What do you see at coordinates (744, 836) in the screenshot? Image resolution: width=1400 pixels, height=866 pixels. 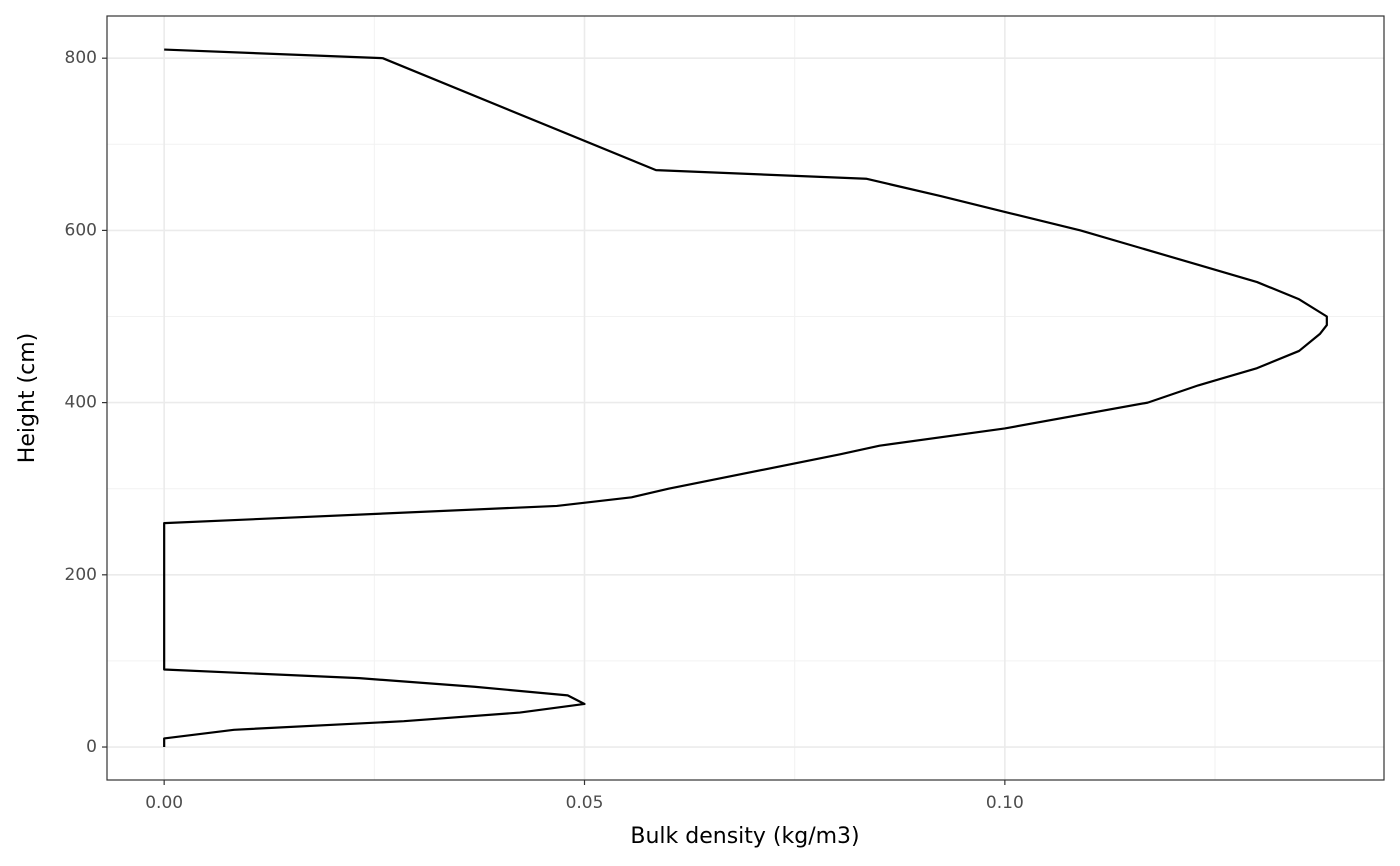 I see `x-axis-title: Bulk density (kg/m3)` at bounding box center [744, 836].